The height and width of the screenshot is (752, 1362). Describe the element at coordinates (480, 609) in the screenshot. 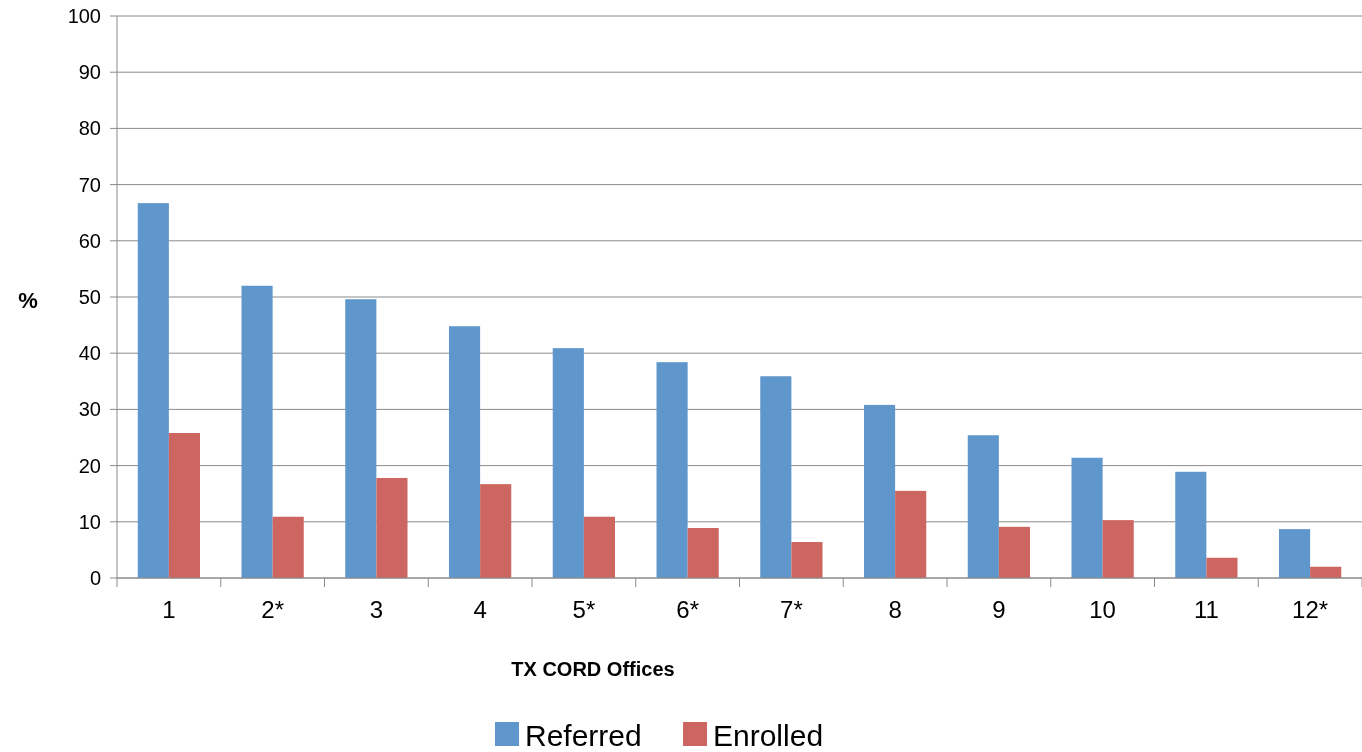

I see `x-tick-label: 4` at that location.